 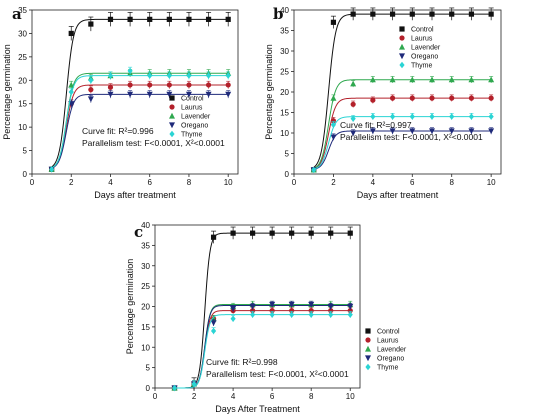 What do you see at coordinates (233, 396) in the screenshot?
I see `x-tick-label: 4` at bounding box center [233, 396].